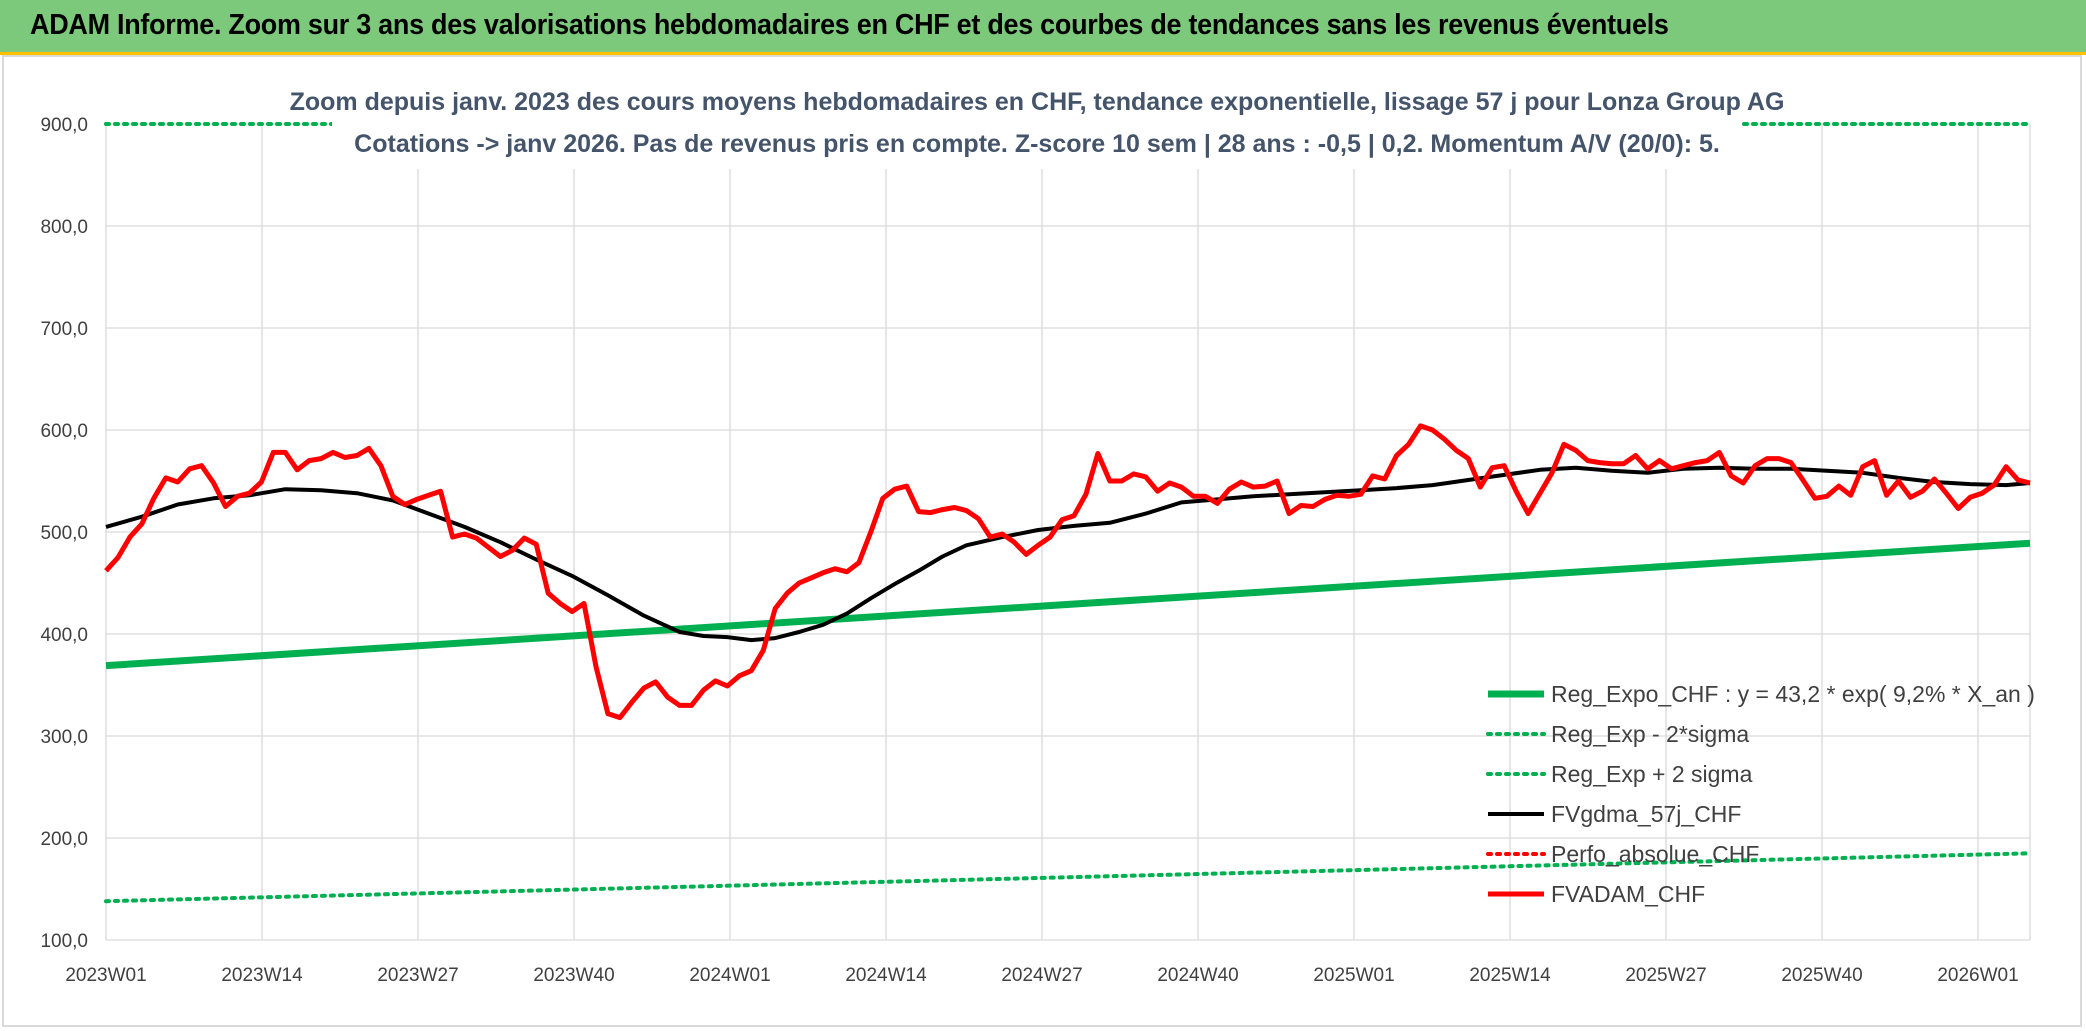 This screenshot has height=1031, width=2086. Describe the element at coordinates (1510, 975) in the screenshot. I see `x-tick-label: 2025W14` at that location.